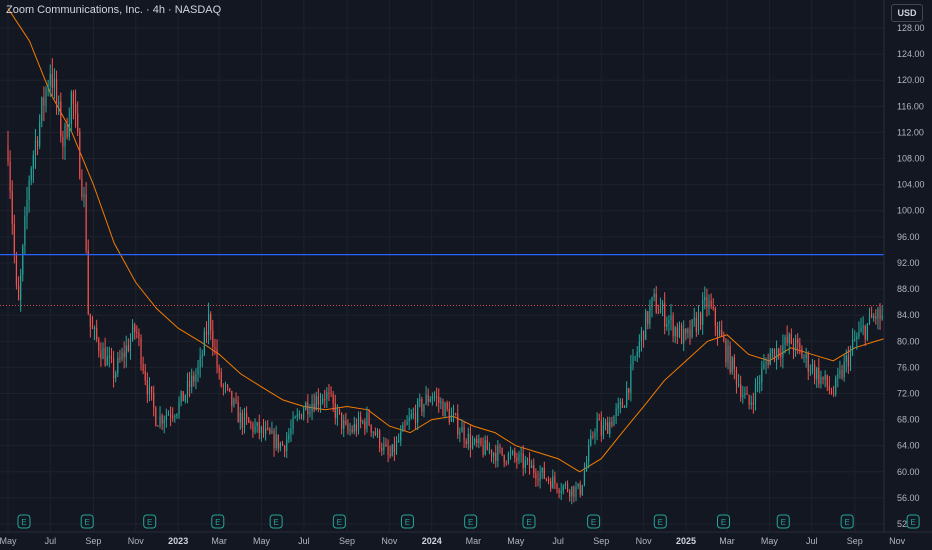 The image size is (932, 550). I want to click on price-tick-label: 128.00, so click(911, 28).